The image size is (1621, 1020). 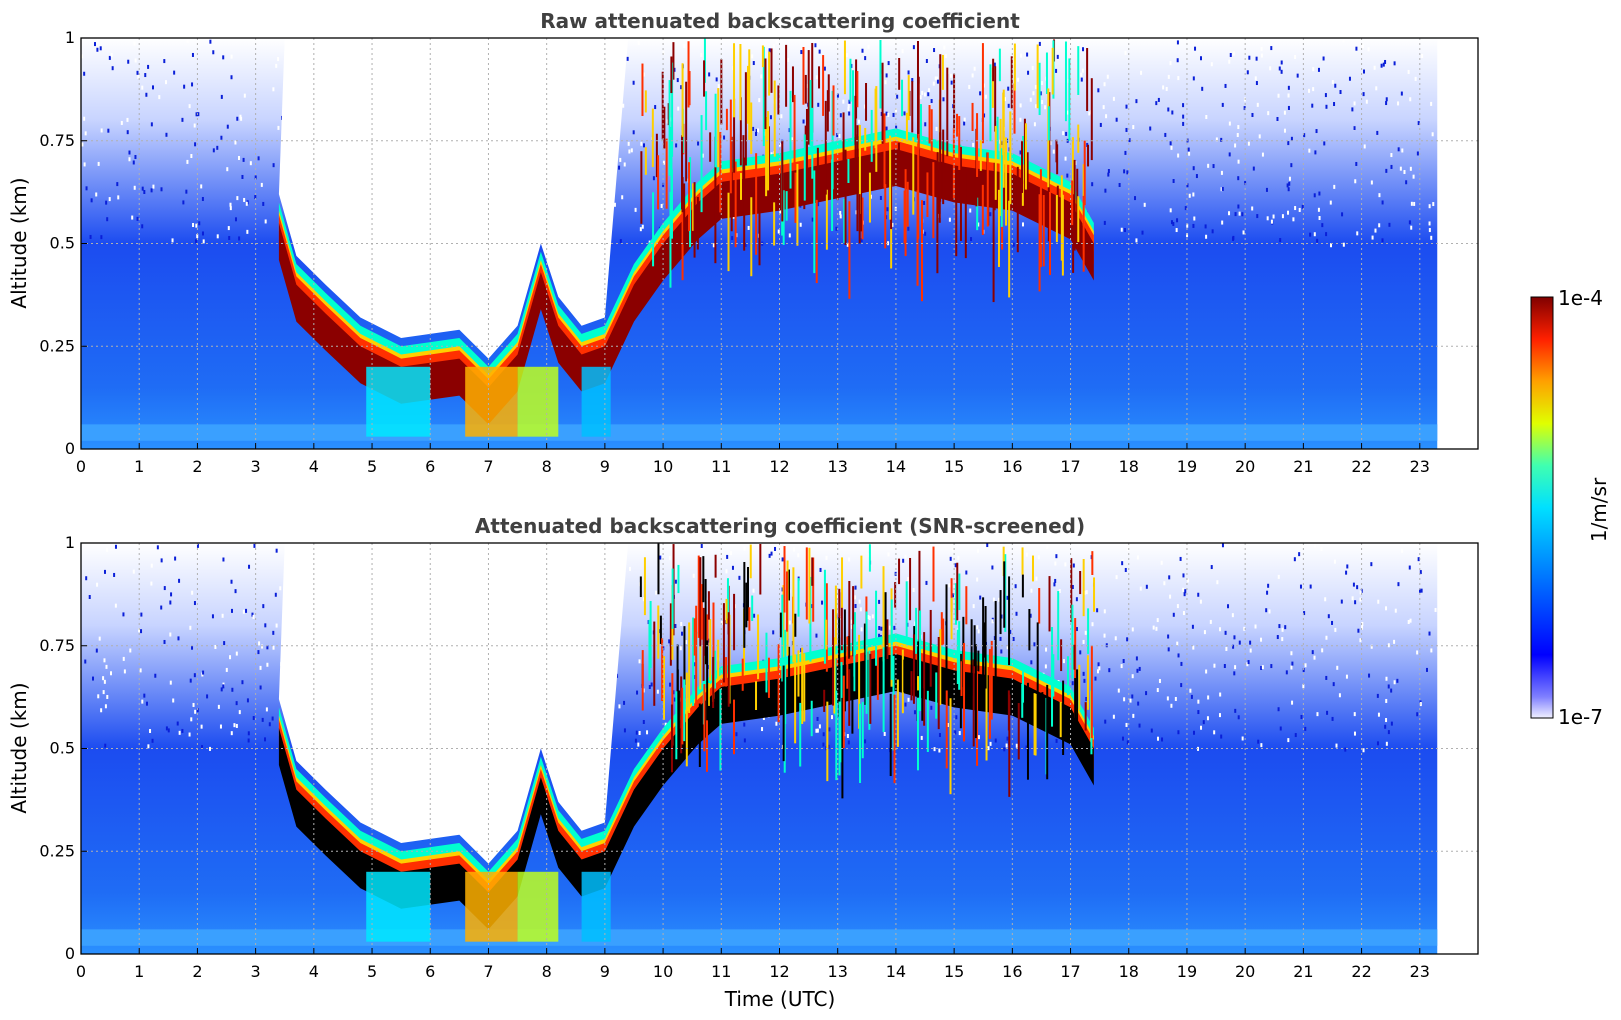 What do you see at coordinates (70, 542) in the screenshot?
I see `y-tick-label: 1` at bounding box center [70, 542].